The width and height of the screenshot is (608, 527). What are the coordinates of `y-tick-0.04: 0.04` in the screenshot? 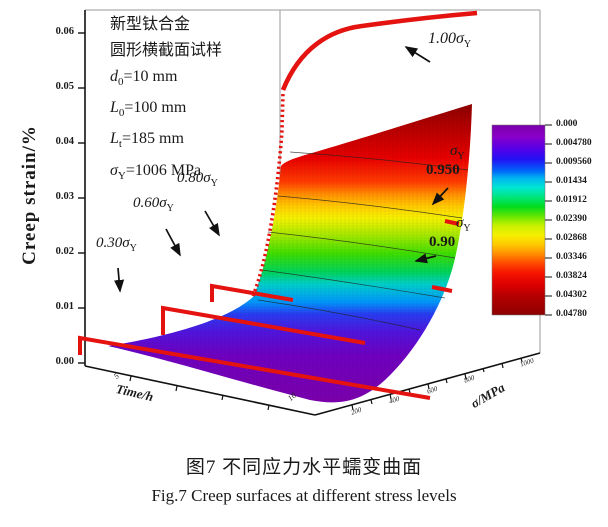 It's located at (64, 141).